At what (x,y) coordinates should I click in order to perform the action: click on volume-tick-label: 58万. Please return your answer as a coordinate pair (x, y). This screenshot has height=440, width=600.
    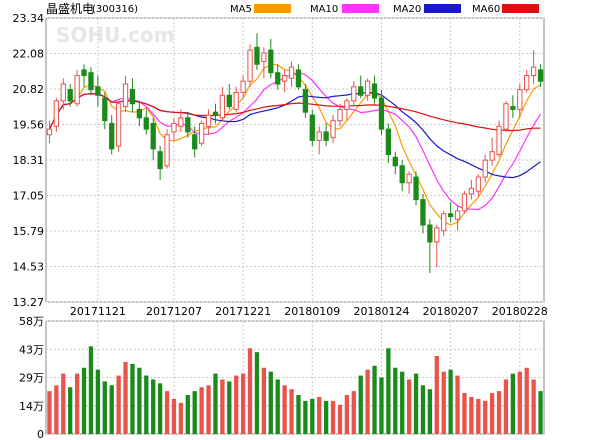
    Looking at the image, I should click on (31, 321).